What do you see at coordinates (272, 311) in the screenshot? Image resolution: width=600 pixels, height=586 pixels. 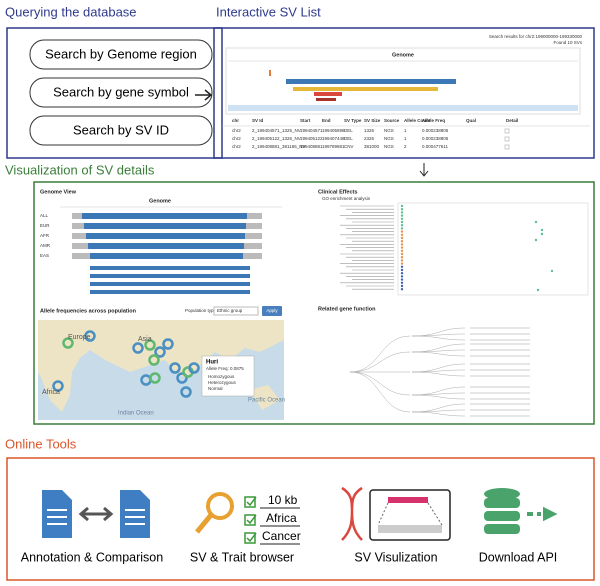 I see `apply-button` at bounding box center [272, 311].